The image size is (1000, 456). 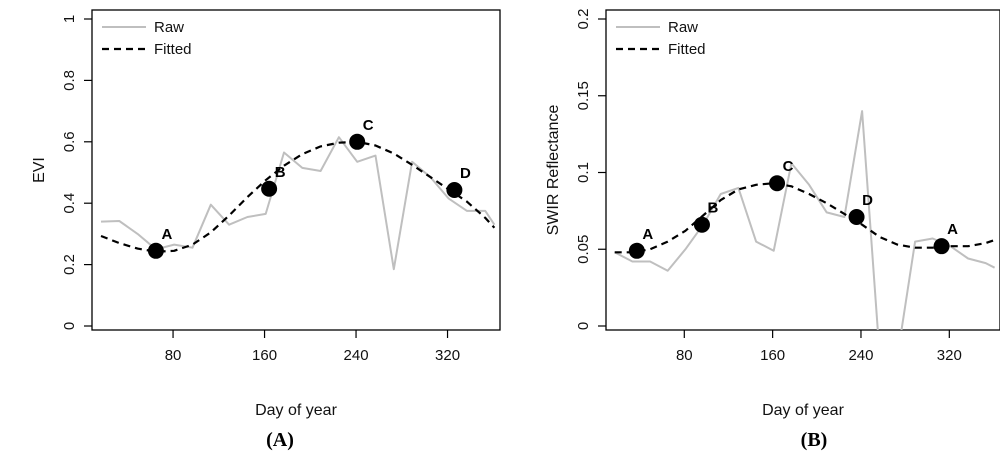 What do you see at coordinates (280, 172) in the screenshot?
I see `panel-a-point-b-label: B` at bounding box center [280, 172].